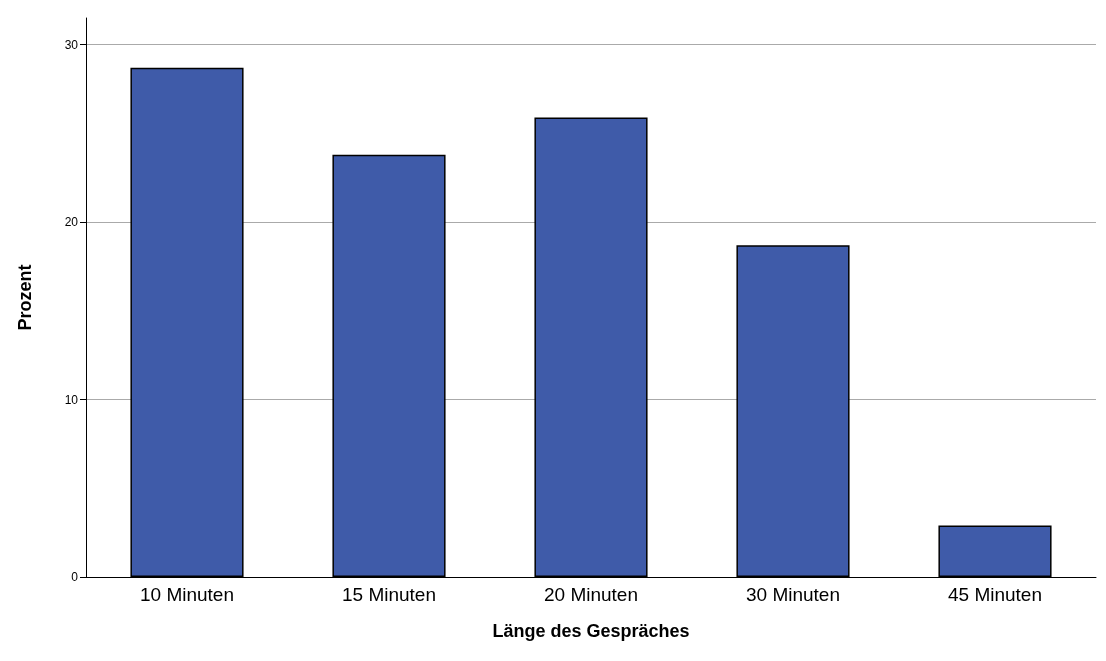 The width and height of the screenshot is (1106, 661). I want to click on x-tick-label: 45 Minuten, so click(995, 594).